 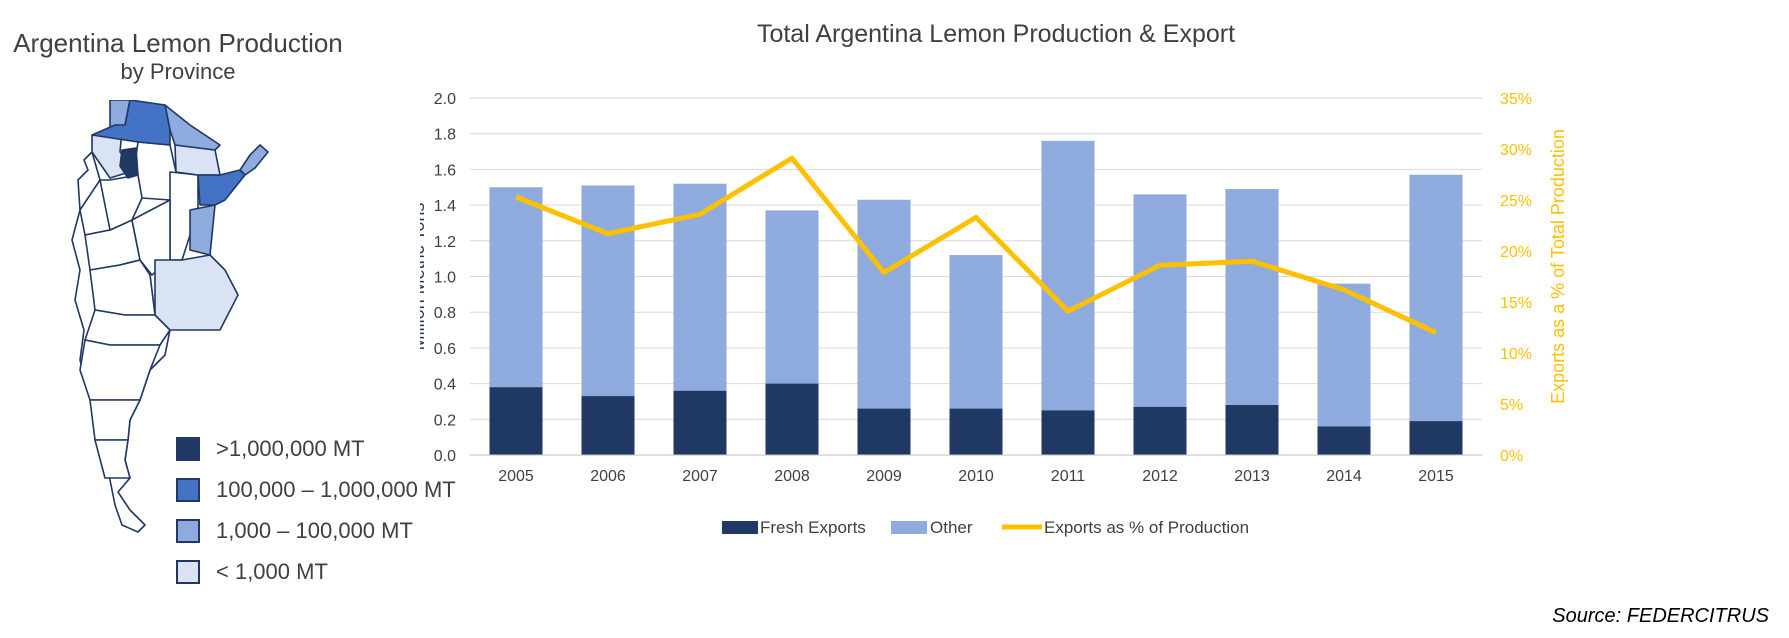 I want to click on y2-tick-label: 30%, so click(x=1516, y=150).